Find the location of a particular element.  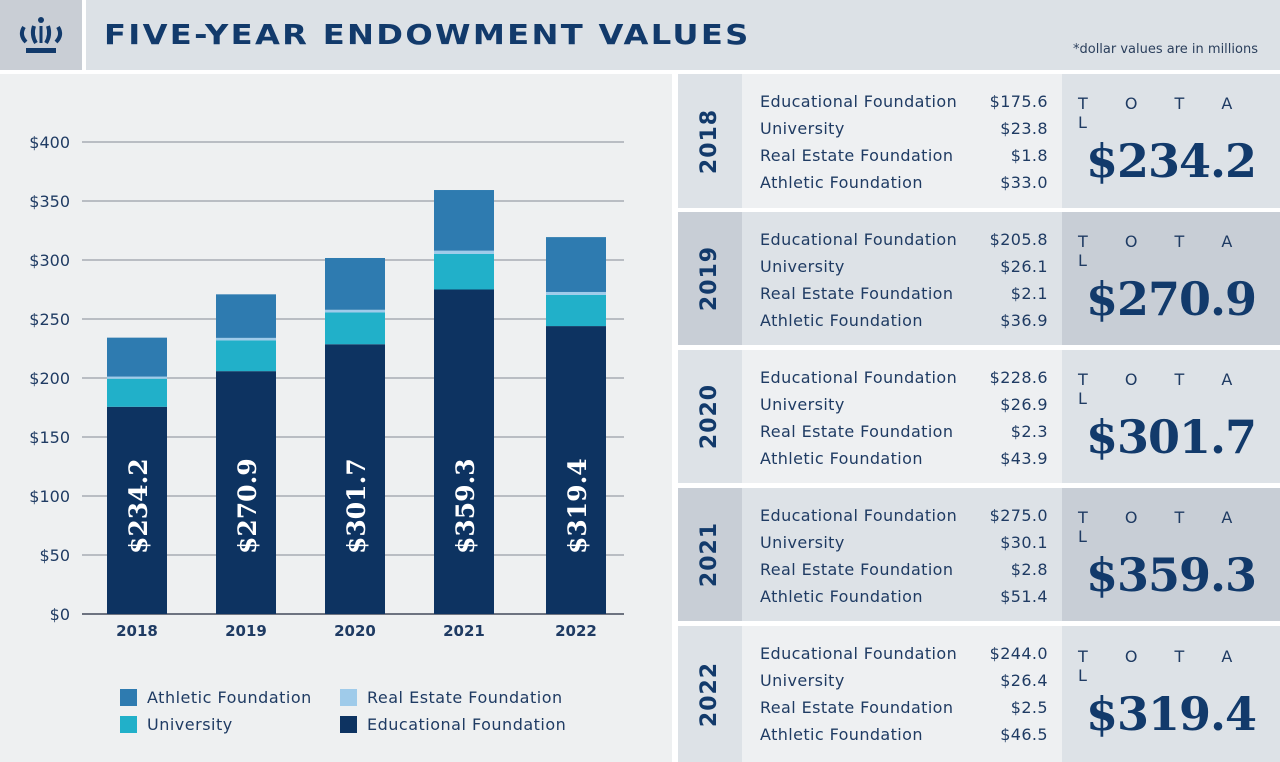

year-label: 2022 is located at coordinates (710, 694).